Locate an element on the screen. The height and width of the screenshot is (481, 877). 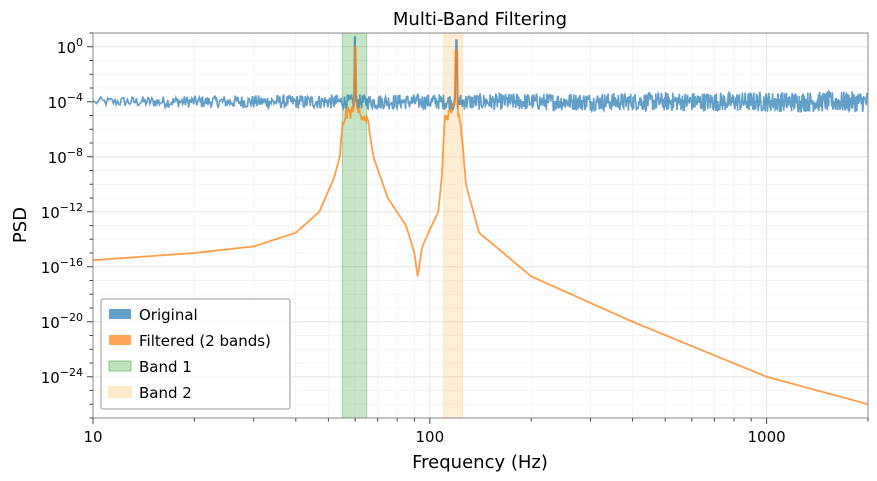
y-tick-label: 10⁰ is located at coordinates (70, 46).